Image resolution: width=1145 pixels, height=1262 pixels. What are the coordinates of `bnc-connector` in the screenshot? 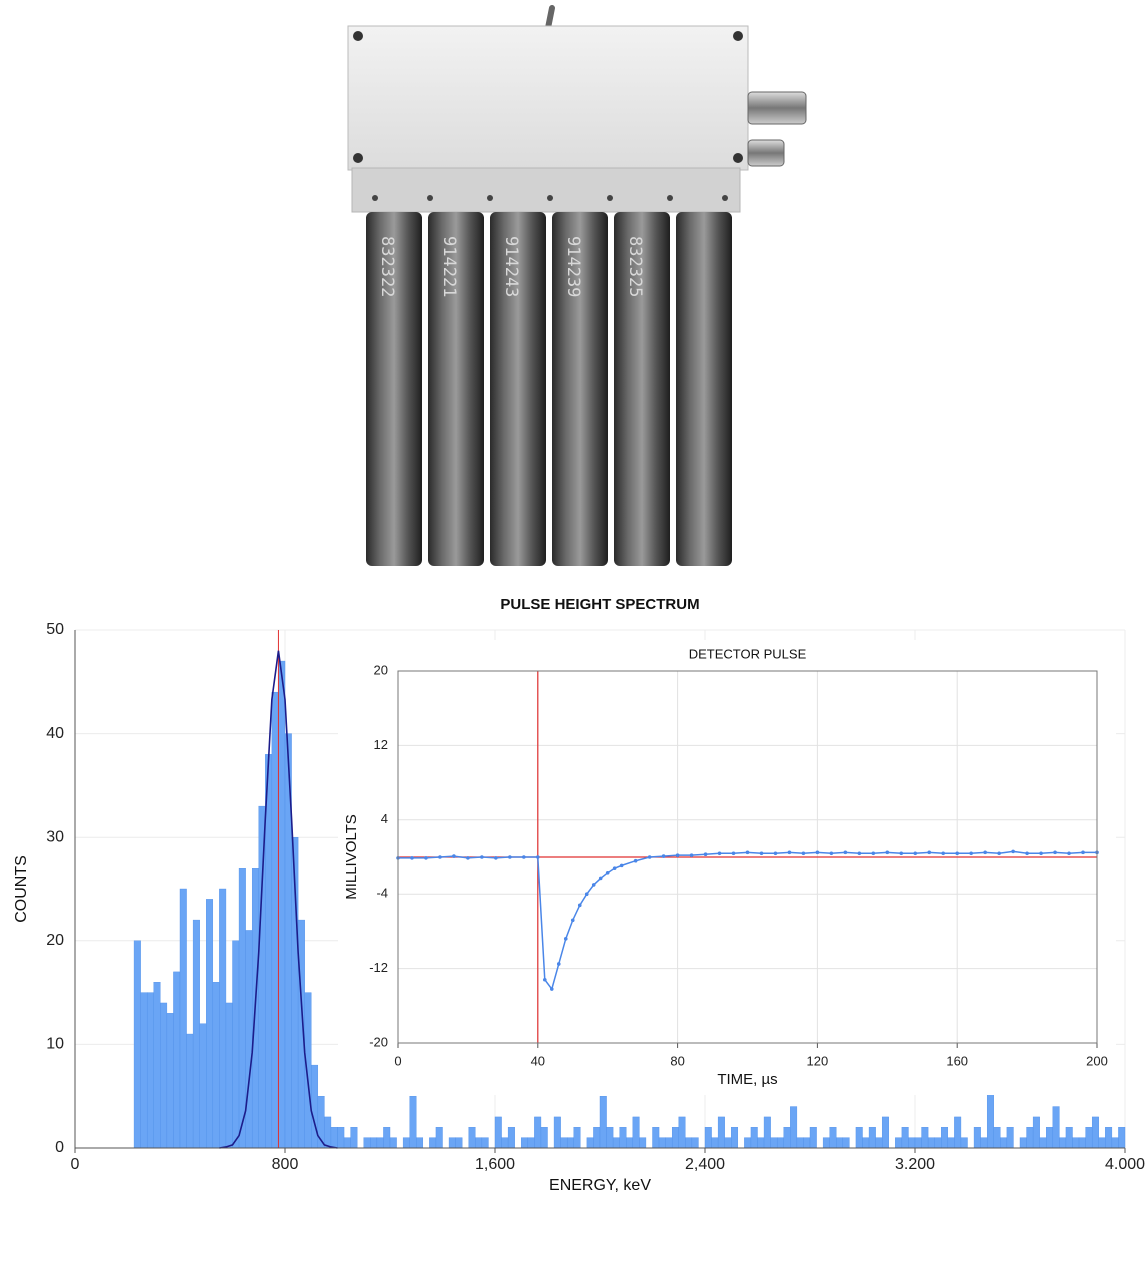 It's located at (777, 108).